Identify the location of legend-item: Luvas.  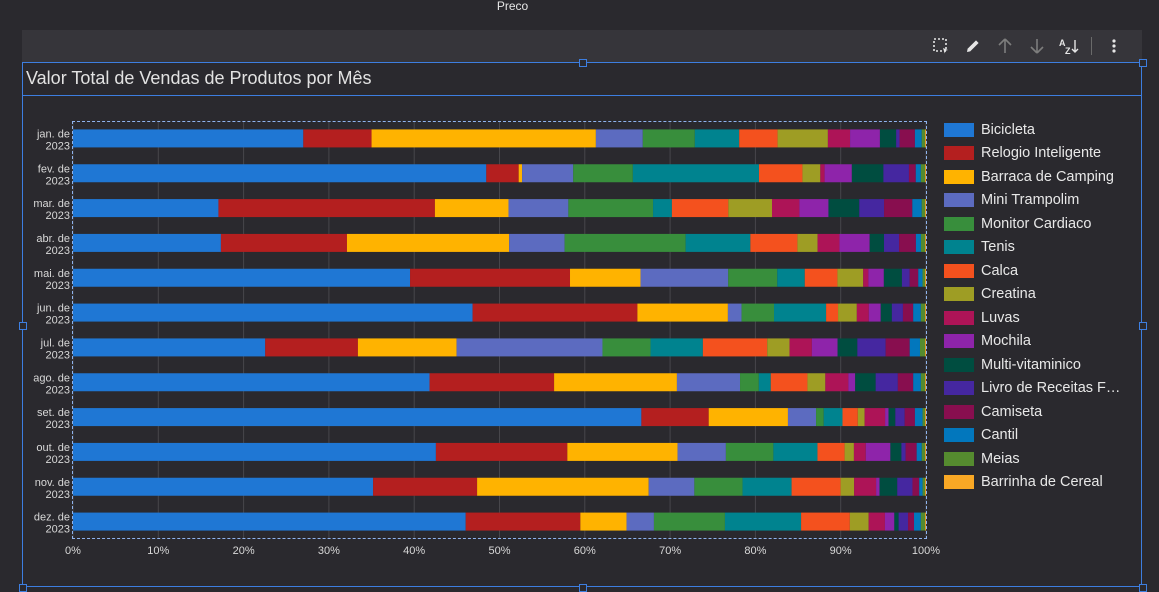
(1032, 318).